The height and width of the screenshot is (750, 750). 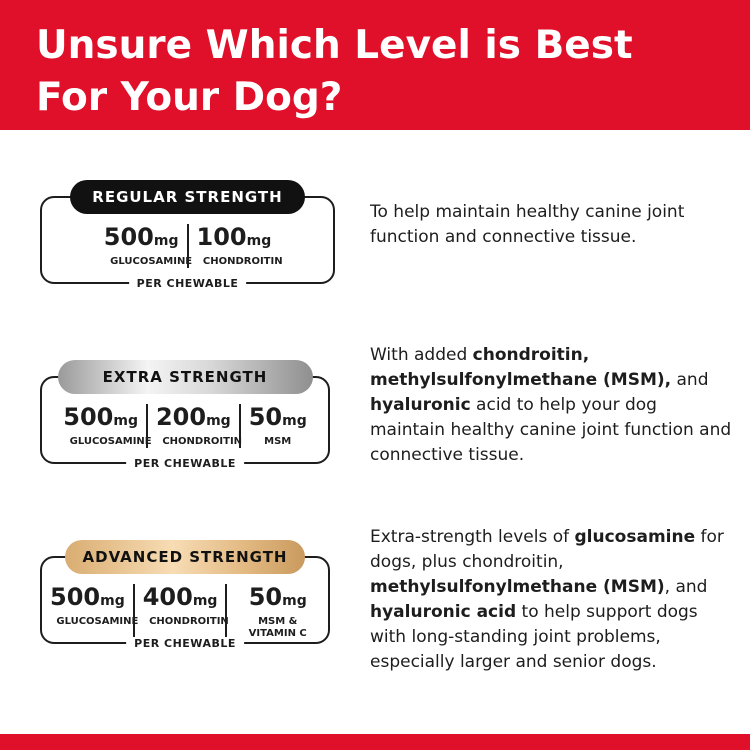 I want to click on nutrient-name: MSM & VITAMIN C, so click(x=277, y=627).